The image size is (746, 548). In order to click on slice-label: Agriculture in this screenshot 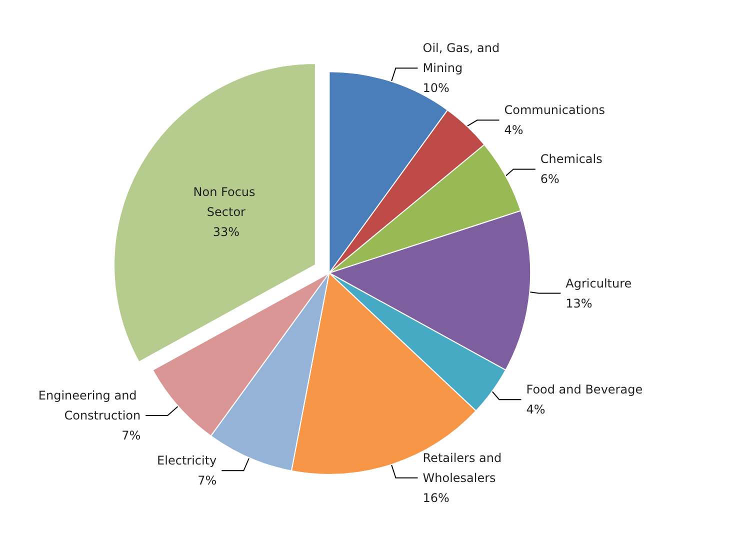, I will do `click(599, 283)`.